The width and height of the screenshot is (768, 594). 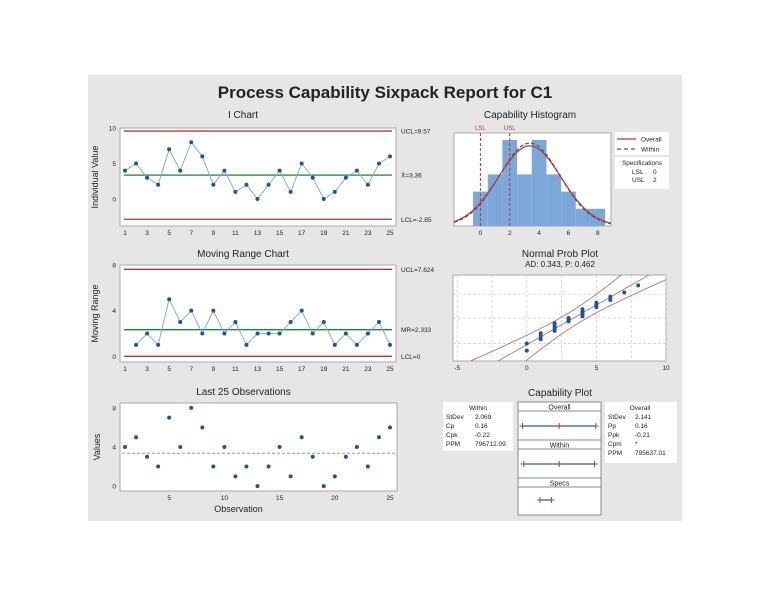 What do you see at coordinates (655, 180) in the screenshot?
I see `spec-value: 2` at bounding box center [655, 180].